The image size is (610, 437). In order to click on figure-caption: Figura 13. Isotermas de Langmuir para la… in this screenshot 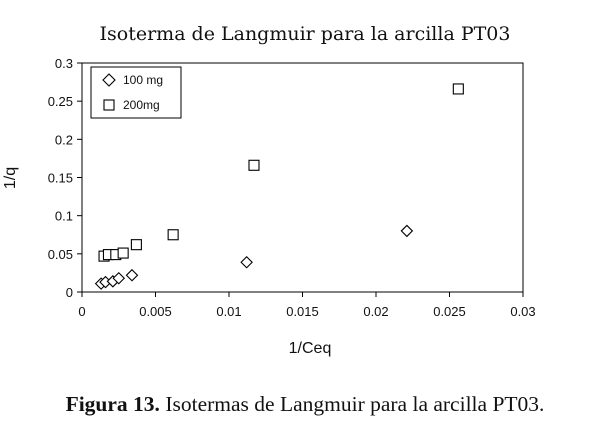, I will do `click(305, 404)`.